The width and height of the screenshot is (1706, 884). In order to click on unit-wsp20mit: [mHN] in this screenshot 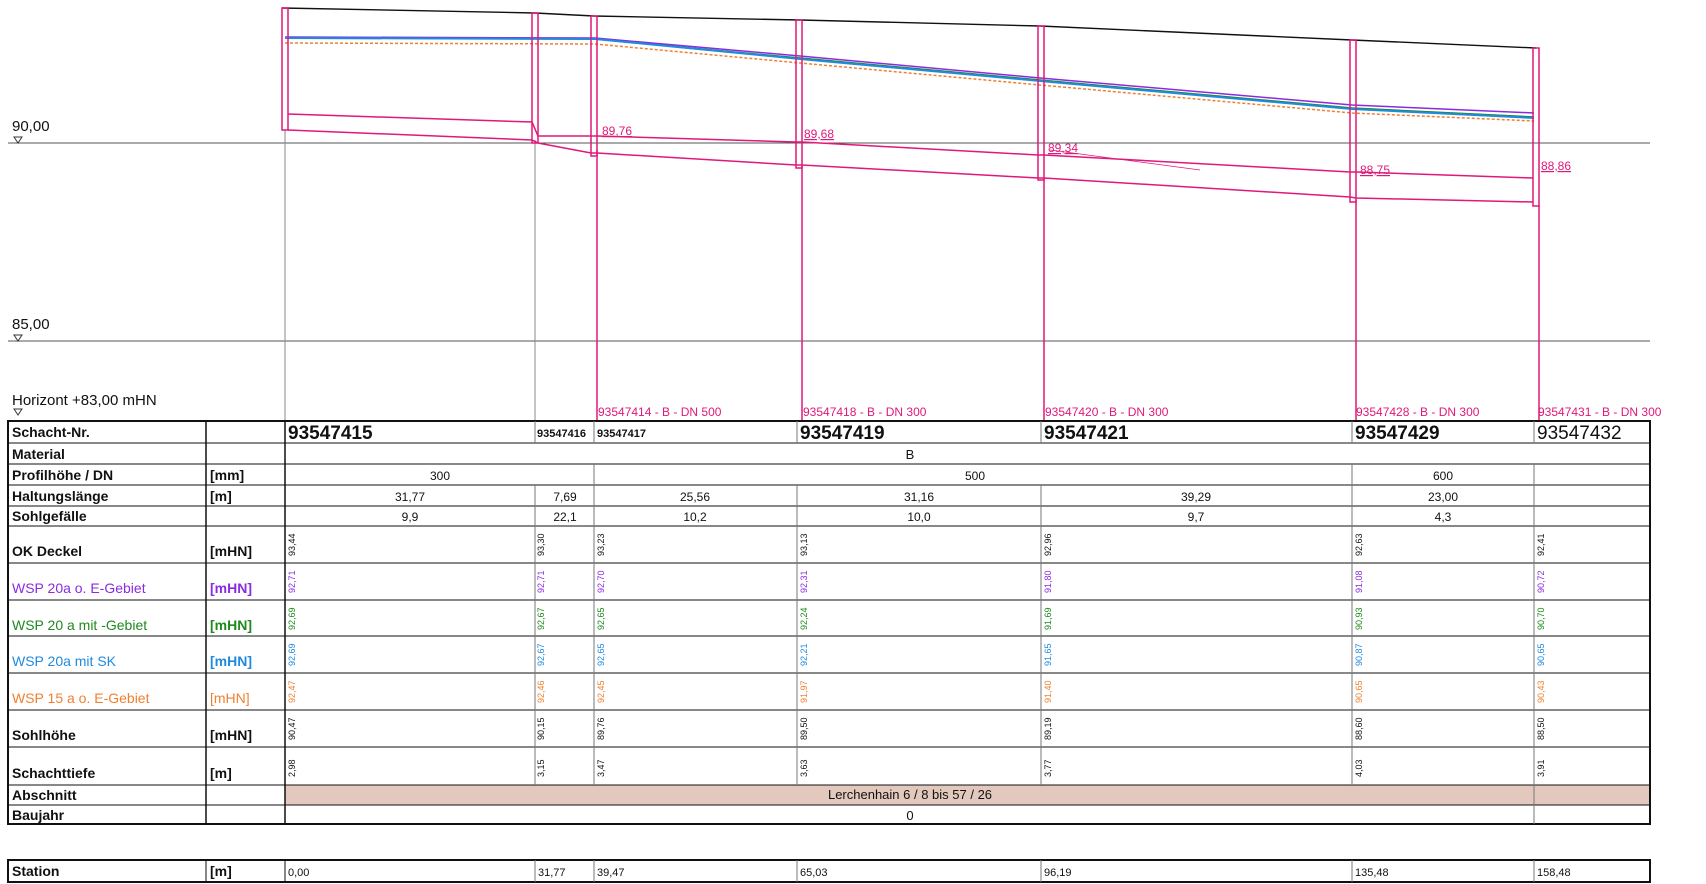, I will do `click(231, 625)`.